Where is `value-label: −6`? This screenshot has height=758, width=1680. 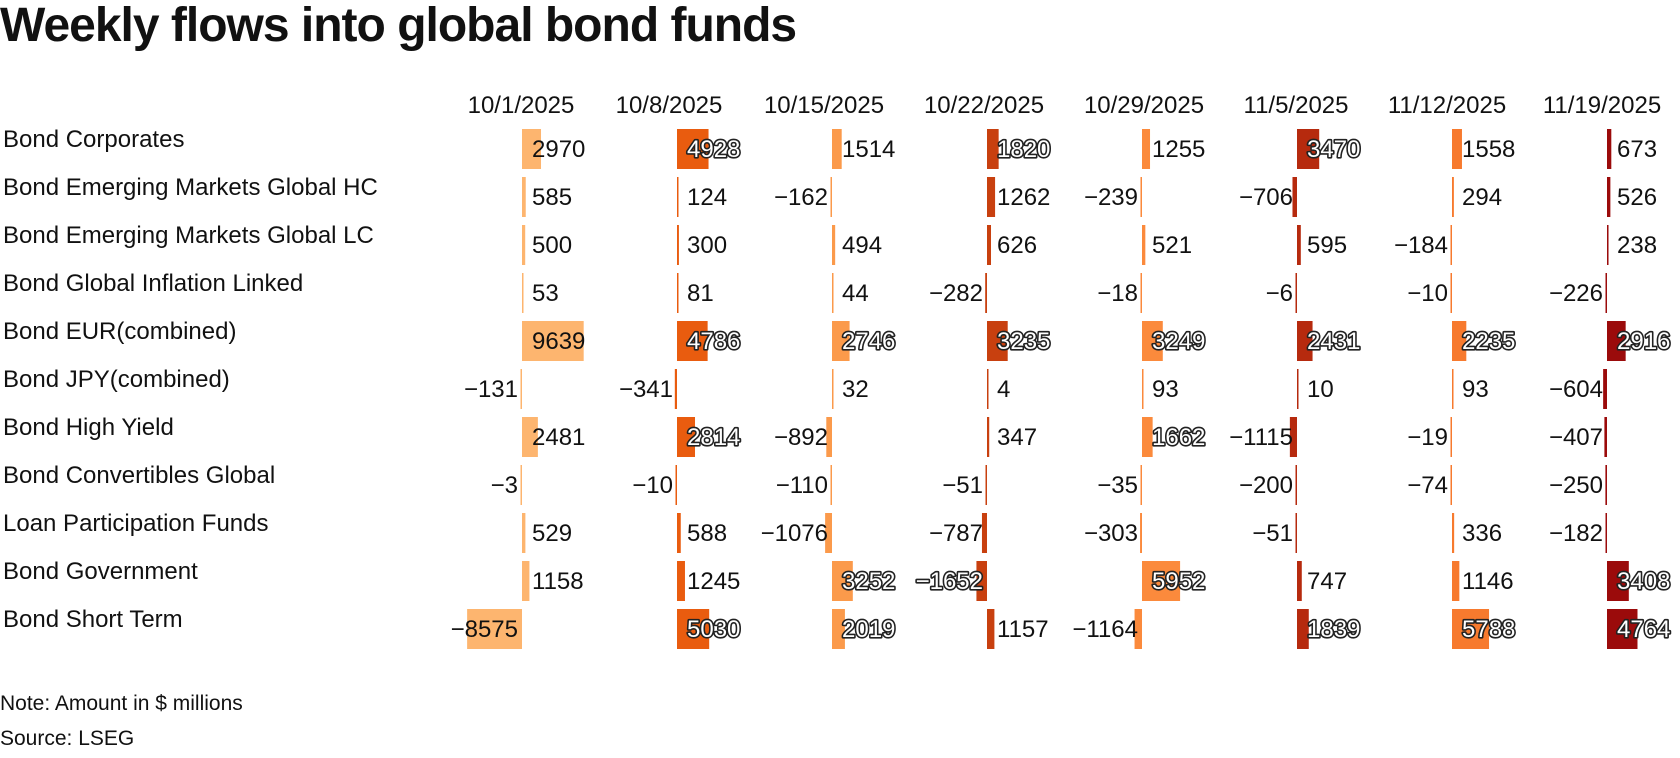 value-label: −6 is located at coordinates (1279, 293).